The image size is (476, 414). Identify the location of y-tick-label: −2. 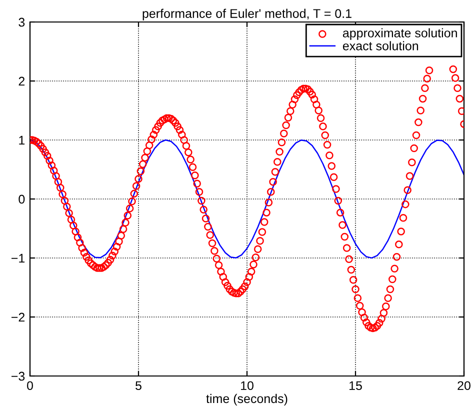
(18, 317).